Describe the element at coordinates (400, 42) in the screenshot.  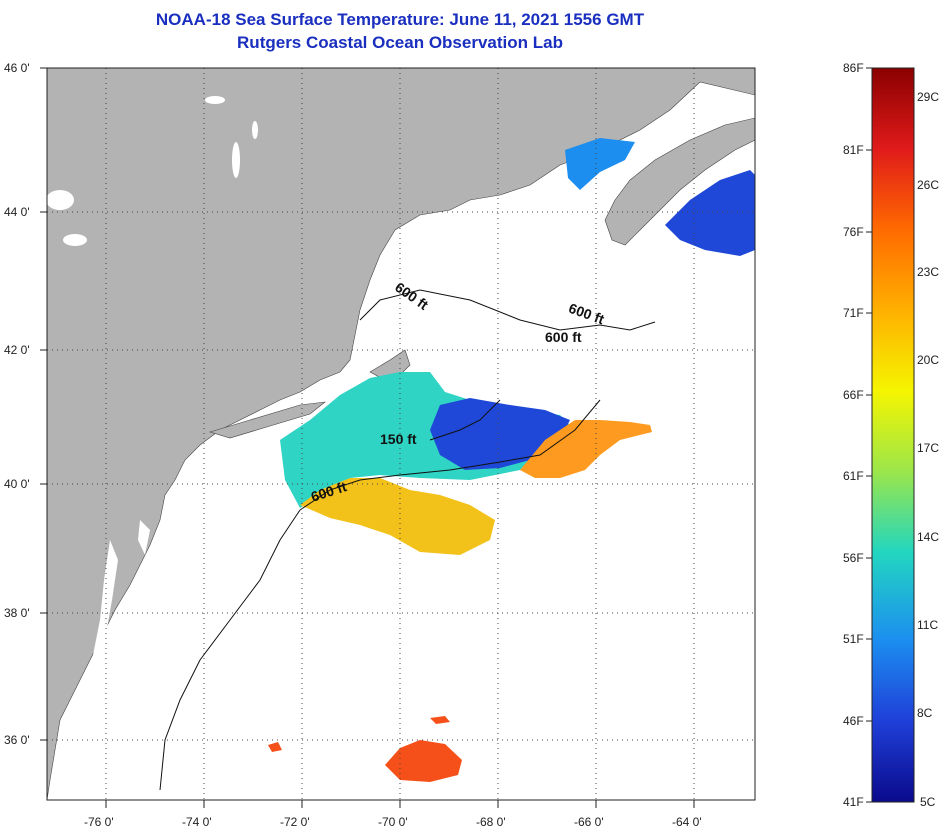
I see `map-subtitle: Rutgers Coastal Ocean Observation Lab` at that location.